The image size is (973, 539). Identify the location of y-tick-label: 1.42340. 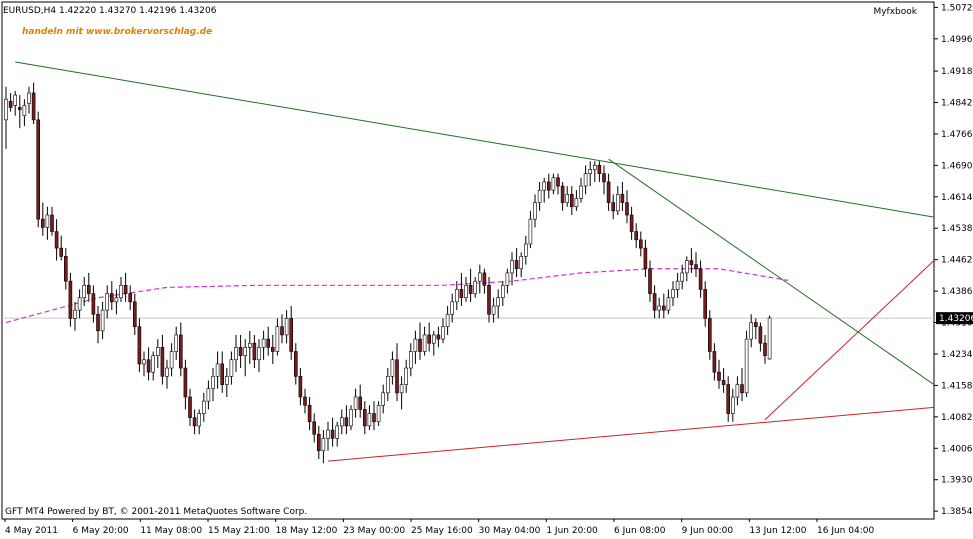
(957, 355).